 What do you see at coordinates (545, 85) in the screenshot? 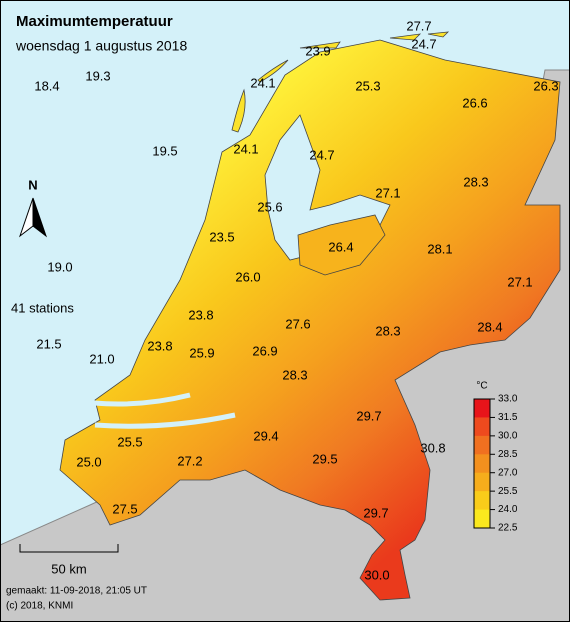
I see `station-value: 26.3` at bounding box center [545, 85].